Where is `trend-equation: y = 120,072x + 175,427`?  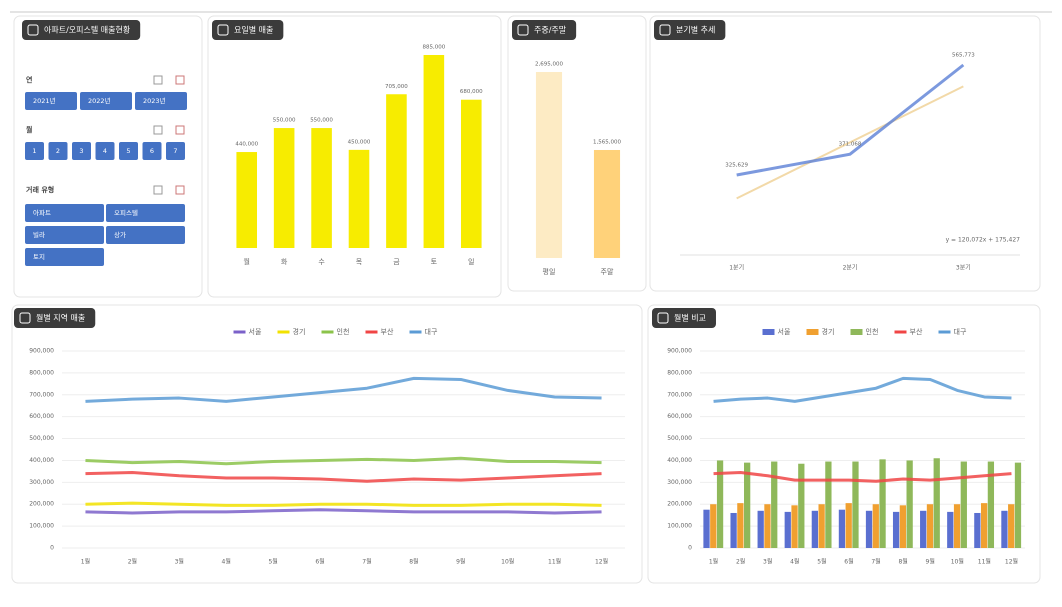
trend-equation: y = 120,072x + 175,427 is located at coordinates (983, 240).